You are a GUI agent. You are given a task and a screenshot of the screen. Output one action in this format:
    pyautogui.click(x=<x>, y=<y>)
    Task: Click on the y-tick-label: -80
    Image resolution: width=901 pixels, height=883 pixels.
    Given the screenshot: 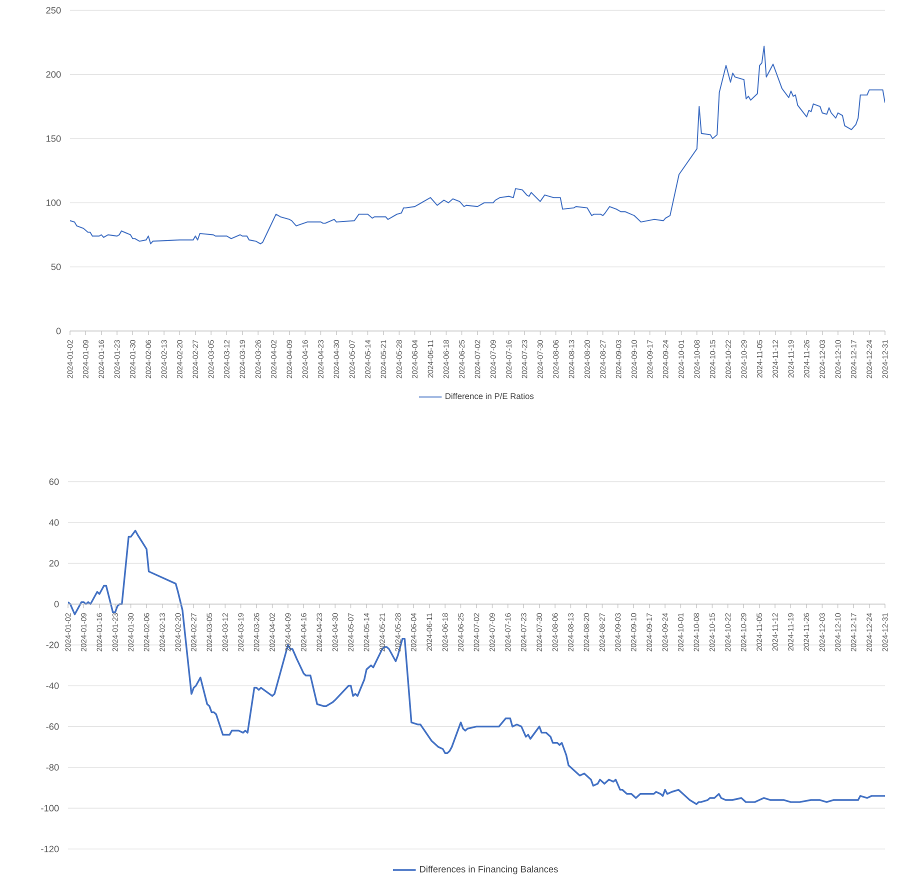 What is the action you would take?
    pyautogui.click(x=52, y=767)
    